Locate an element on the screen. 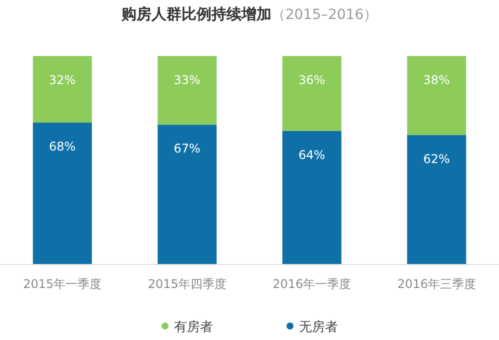 The width and height of the screenshot is (499, 340). data-label: 32% is located at coordinates (62, 80).